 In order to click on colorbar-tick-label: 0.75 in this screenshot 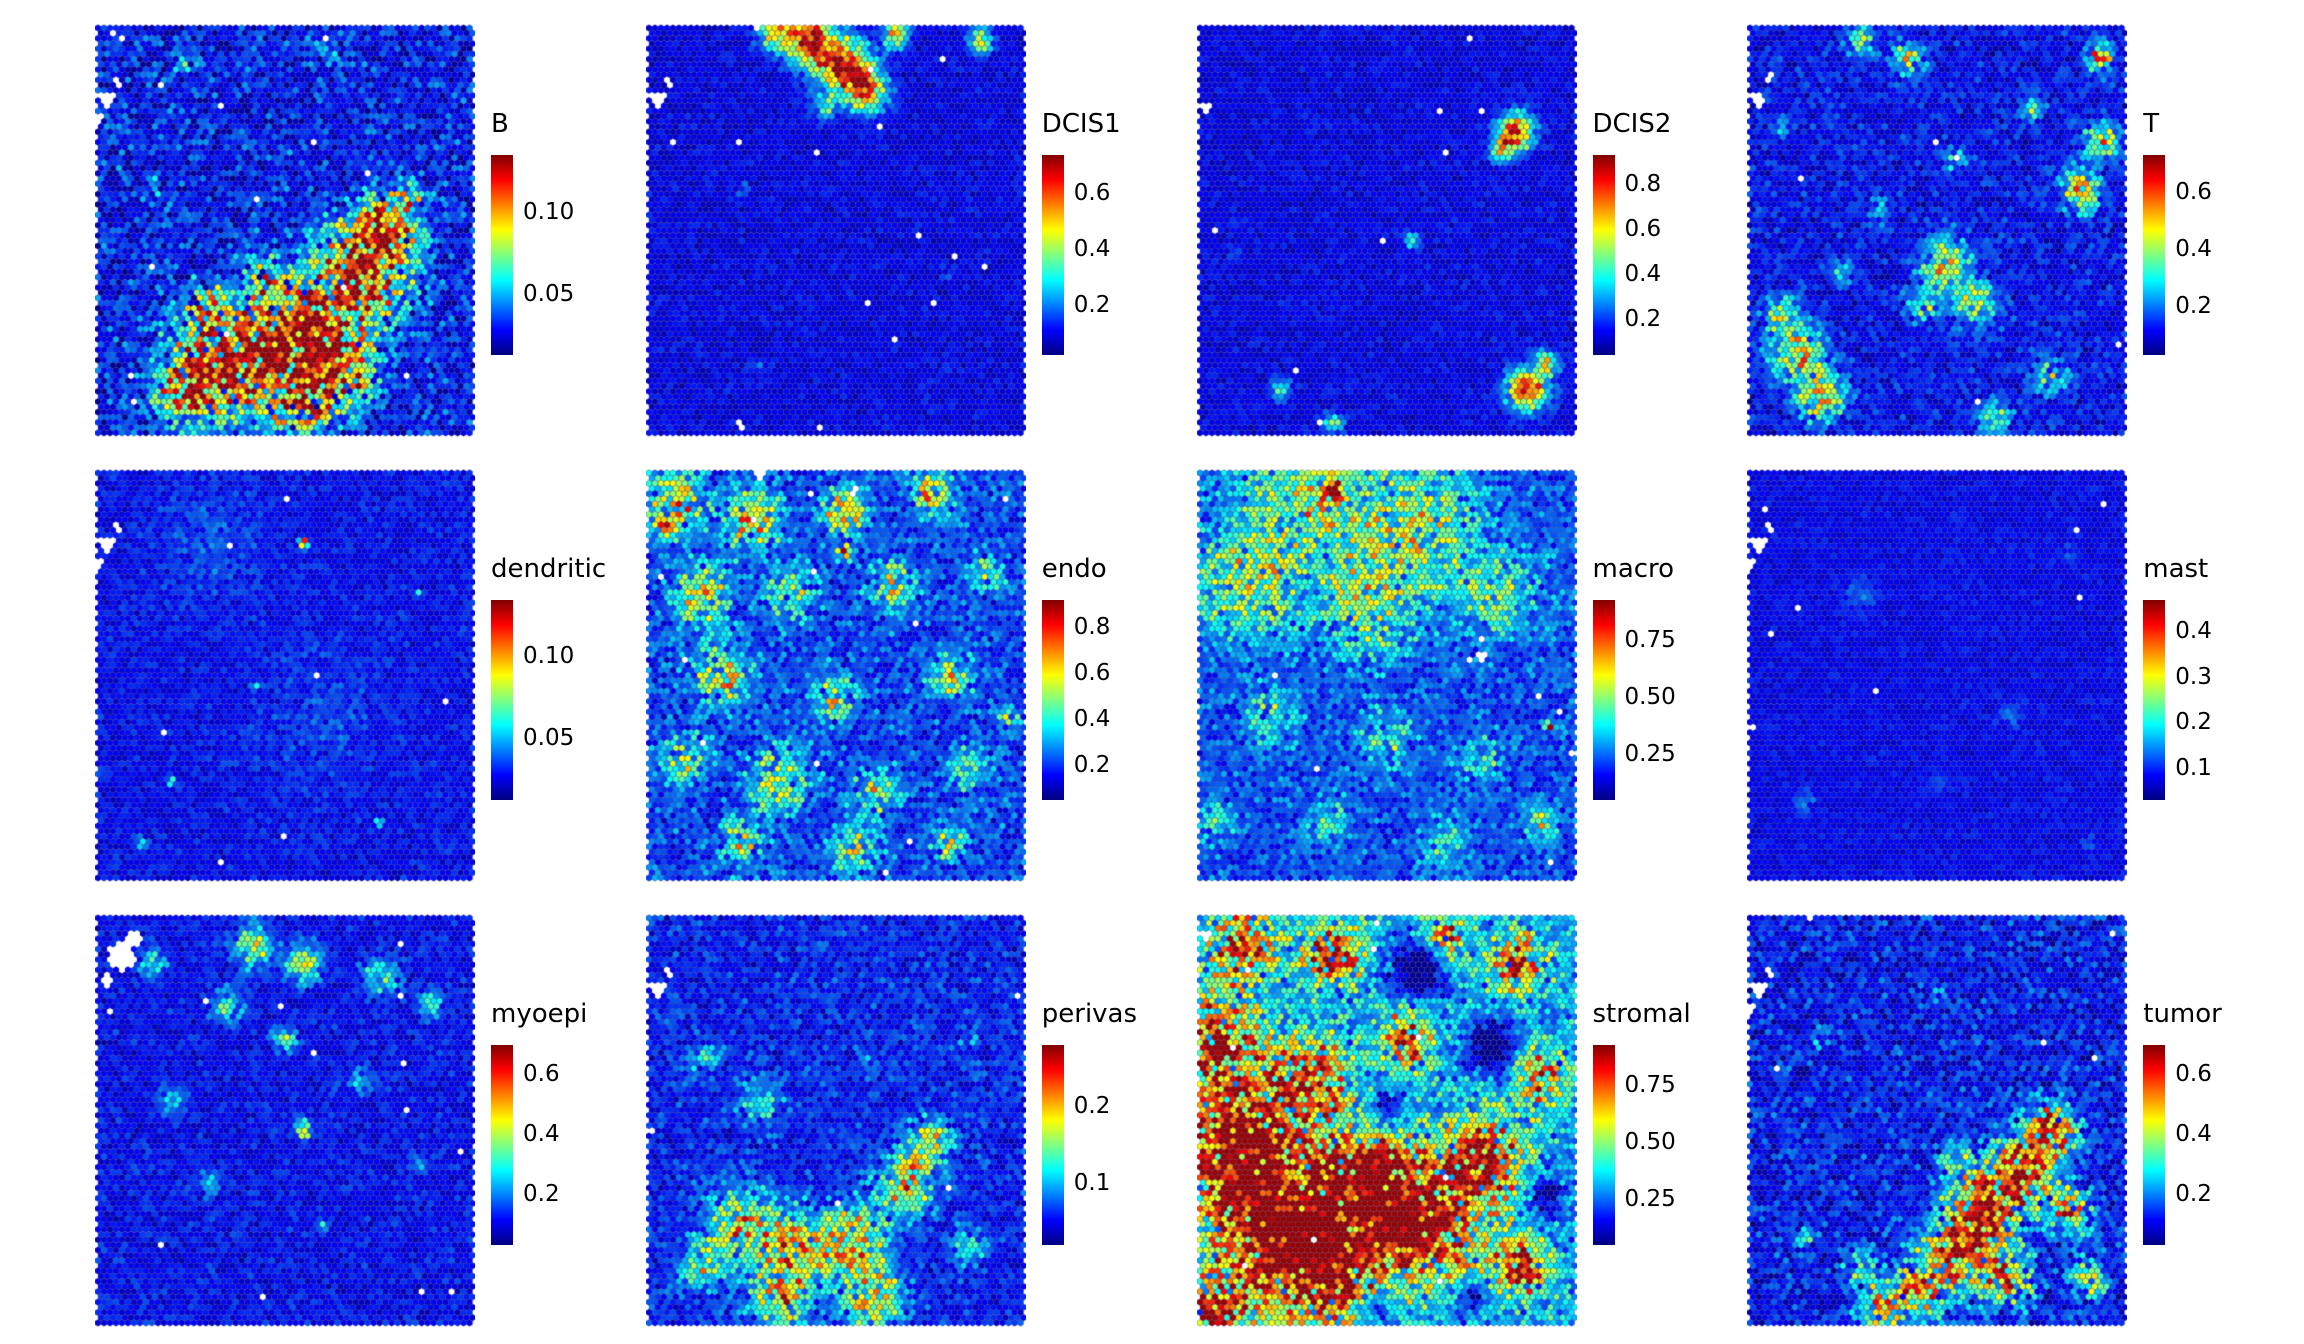, I will do `click(1650, 1085)`.